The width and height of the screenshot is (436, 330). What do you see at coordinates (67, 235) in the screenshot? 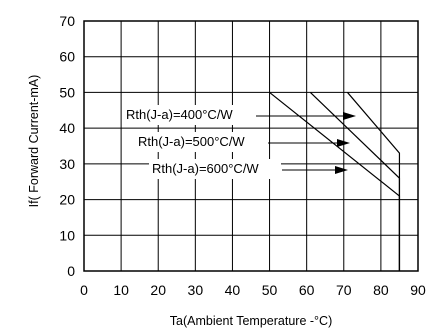
I see `y-tick-label: 10` at bounding box center [67, 235].